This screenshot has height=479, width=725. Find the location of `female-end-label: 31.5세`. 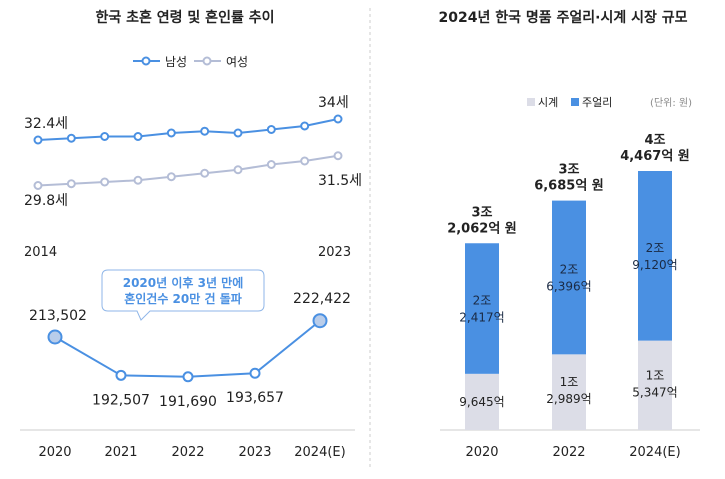

female-end-label: 31.5세 is located at coordinates (340, 181).